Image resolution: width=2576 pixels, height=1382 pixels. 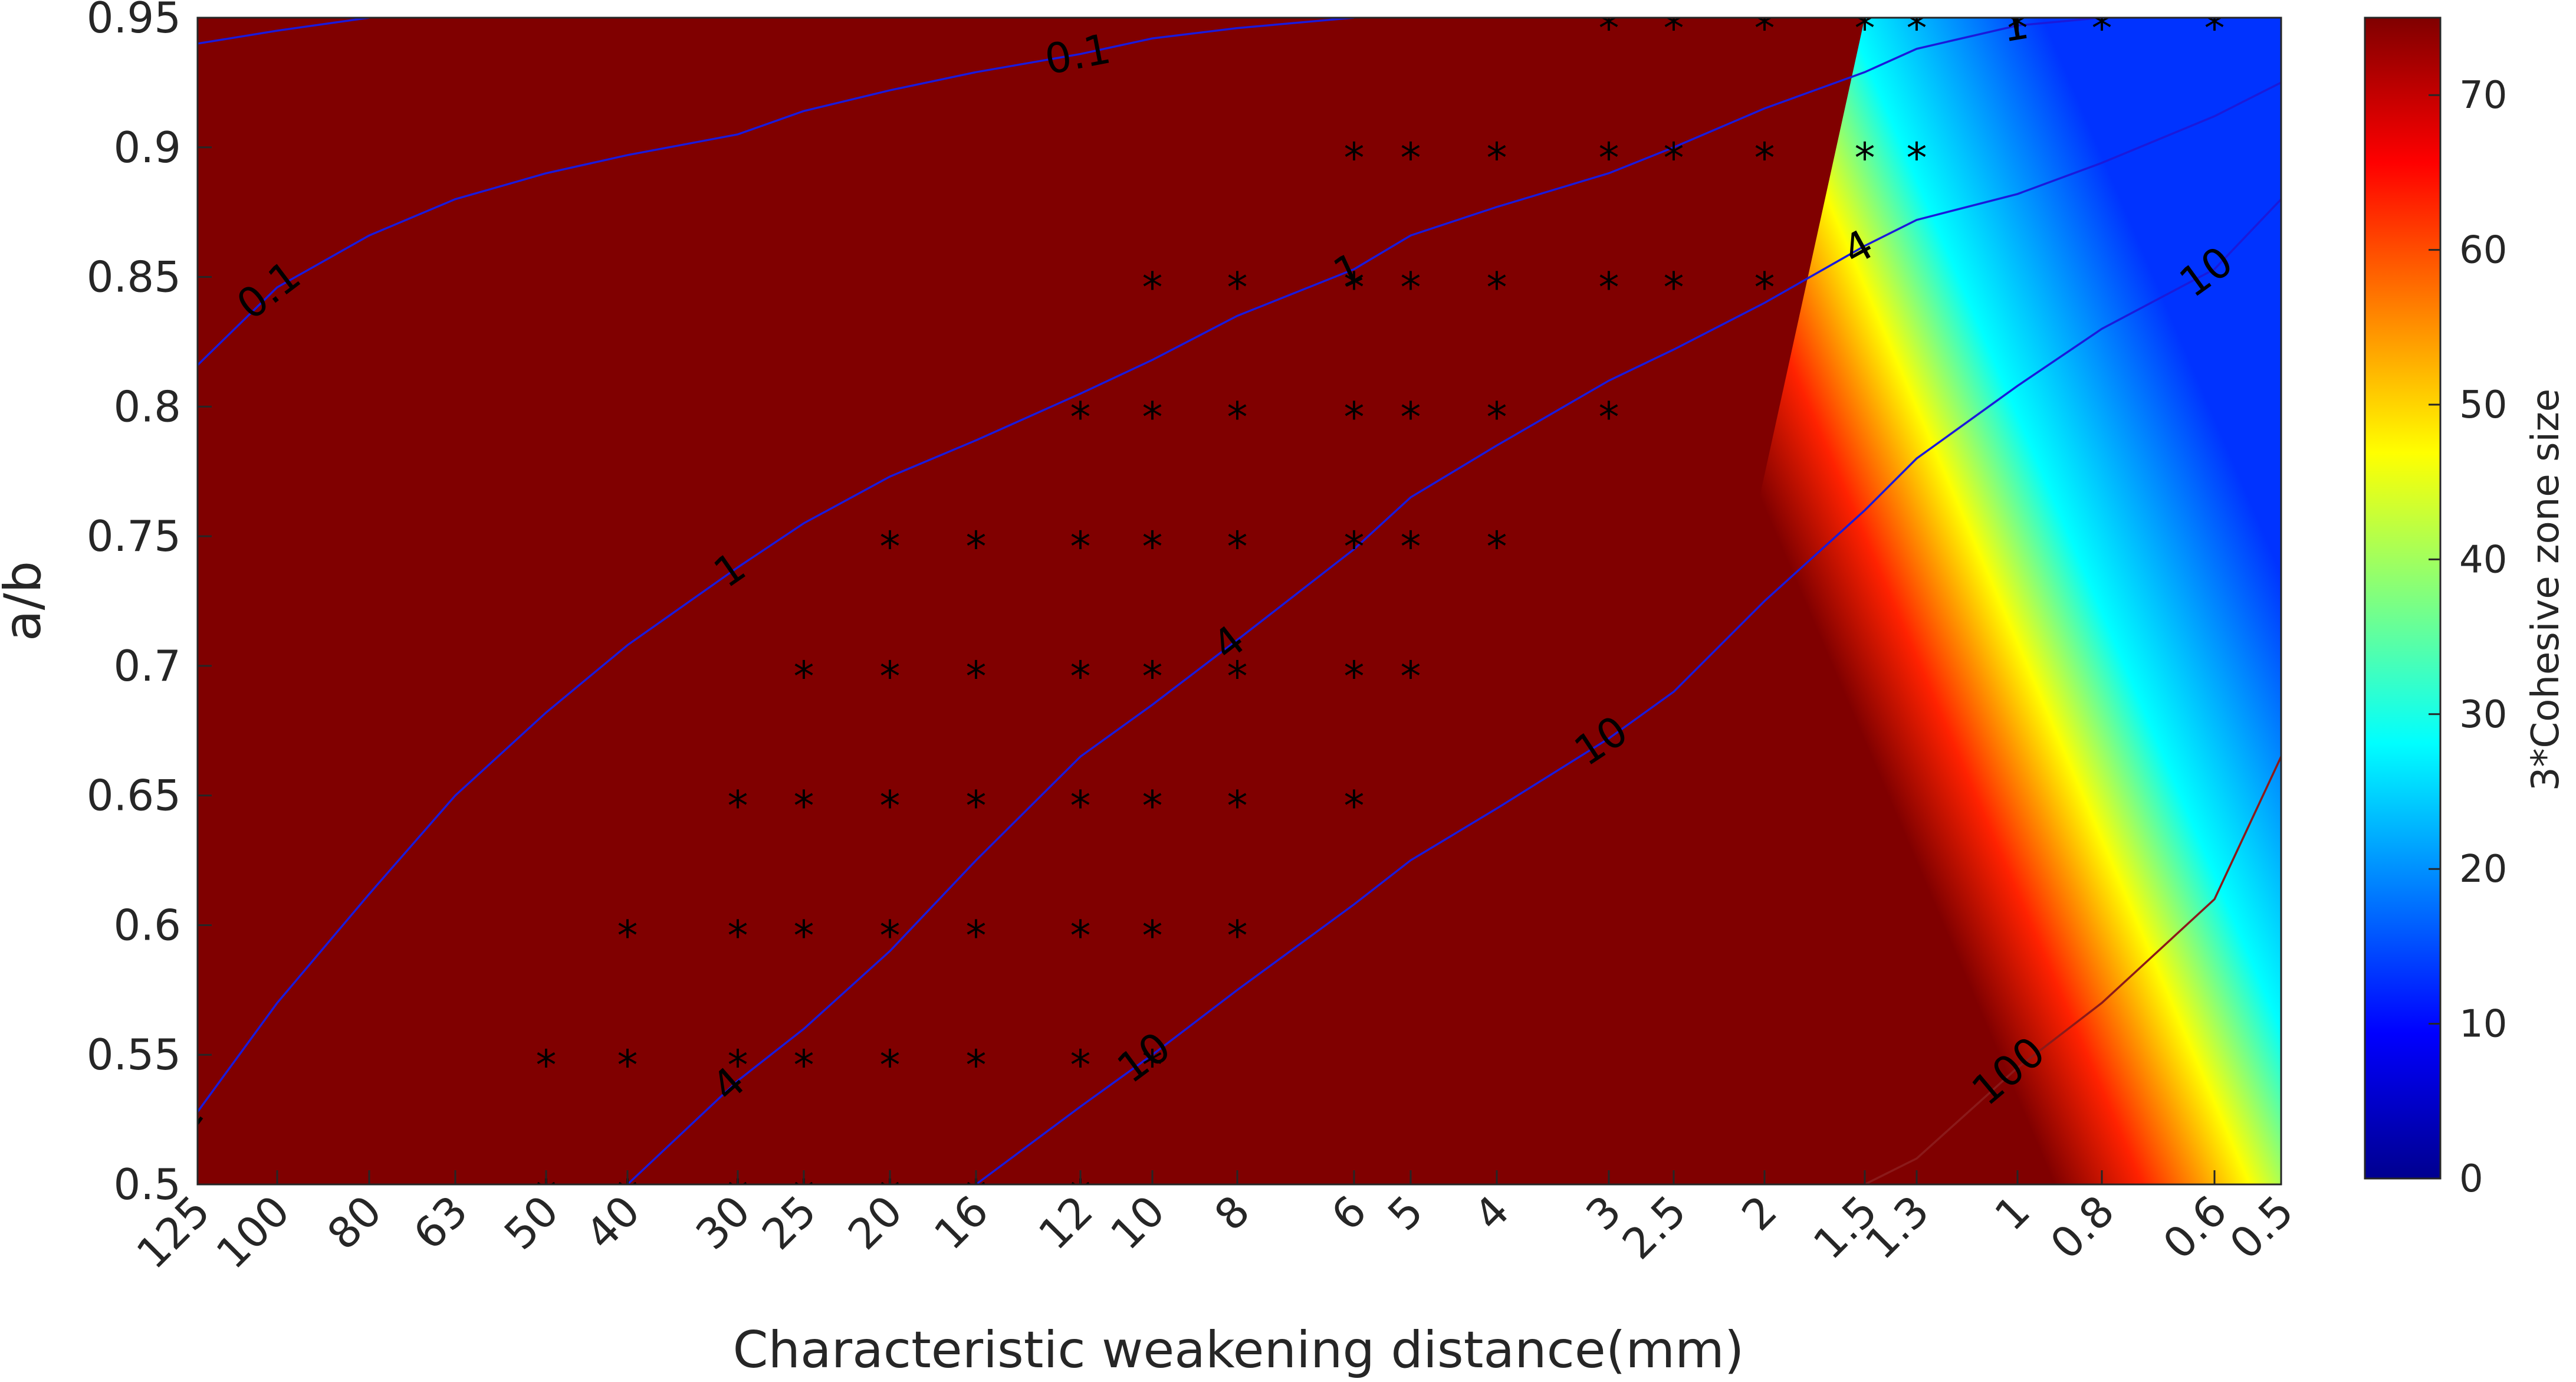 I want to click on x-axis-label: Characteristic weakening distance(mm), so click(x=1238, y=1350).